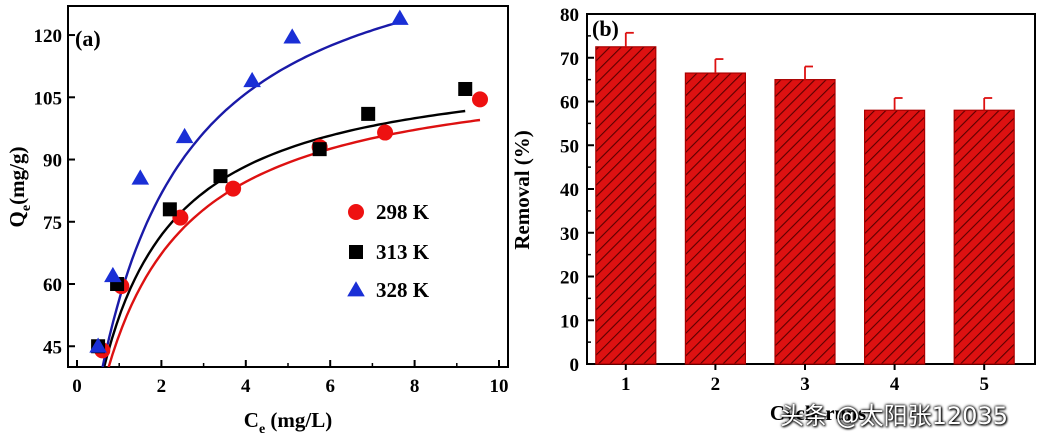 Image resolution: width=1041 pixels, height=444 pixels. I want to click on panel-a-legend: 298 K 313 K 328 K, so click(388, 251).